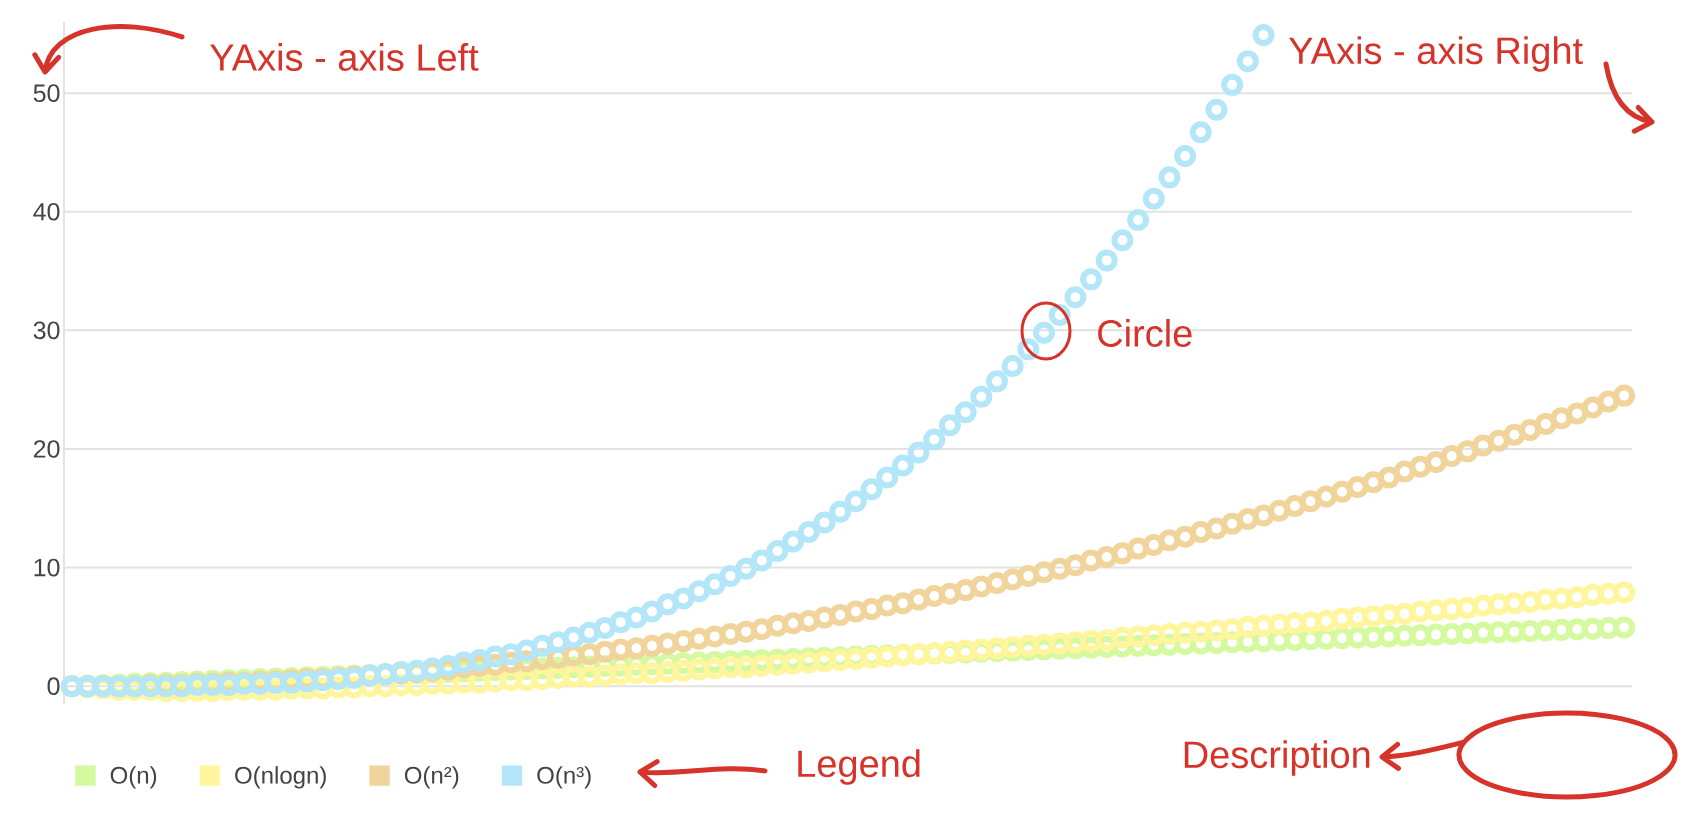 The width and height of the screenshot is (1682, 818). Describe the element at coordinates (46, 449) in the screenshot. I see `y-tick-label: 20` at that location.